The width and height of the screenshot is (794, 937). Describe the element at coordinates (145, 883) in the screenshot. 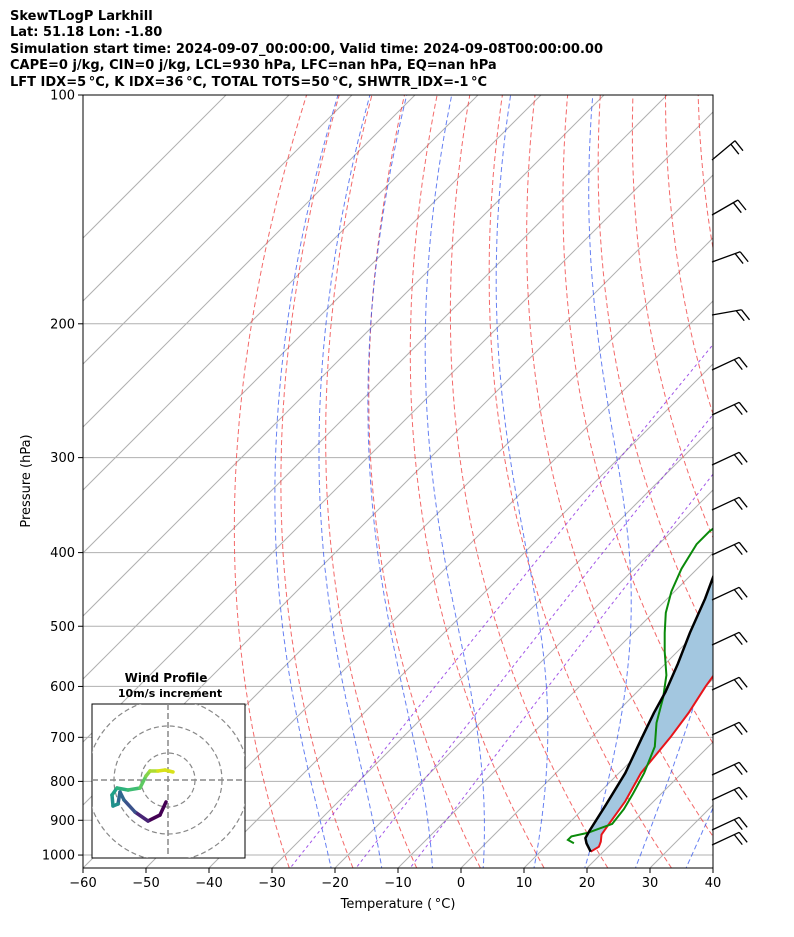

I see `x-tick-label: −50` at that location.